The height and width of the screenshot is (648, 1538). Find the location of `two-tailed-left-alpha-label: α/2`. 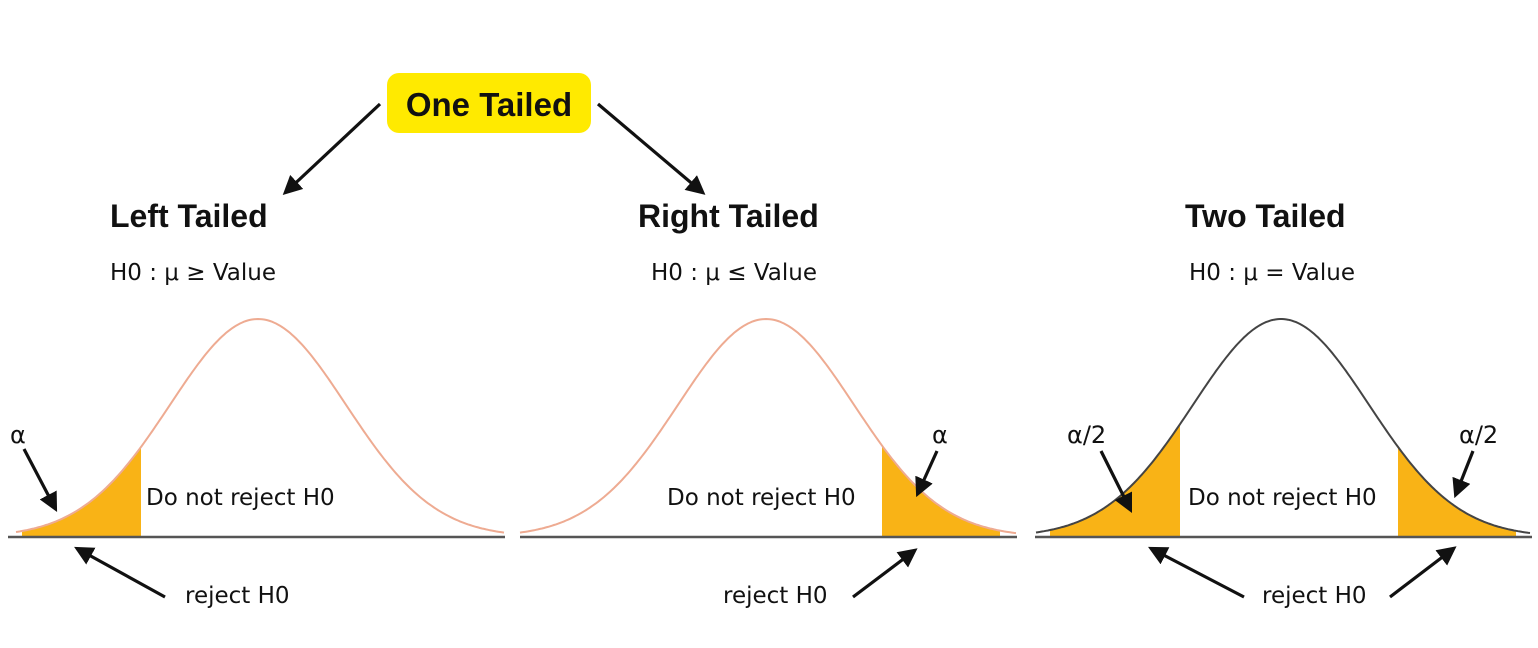

two-tailed-left-alpha-label: α/2 is located at coordinates (1086, 435).